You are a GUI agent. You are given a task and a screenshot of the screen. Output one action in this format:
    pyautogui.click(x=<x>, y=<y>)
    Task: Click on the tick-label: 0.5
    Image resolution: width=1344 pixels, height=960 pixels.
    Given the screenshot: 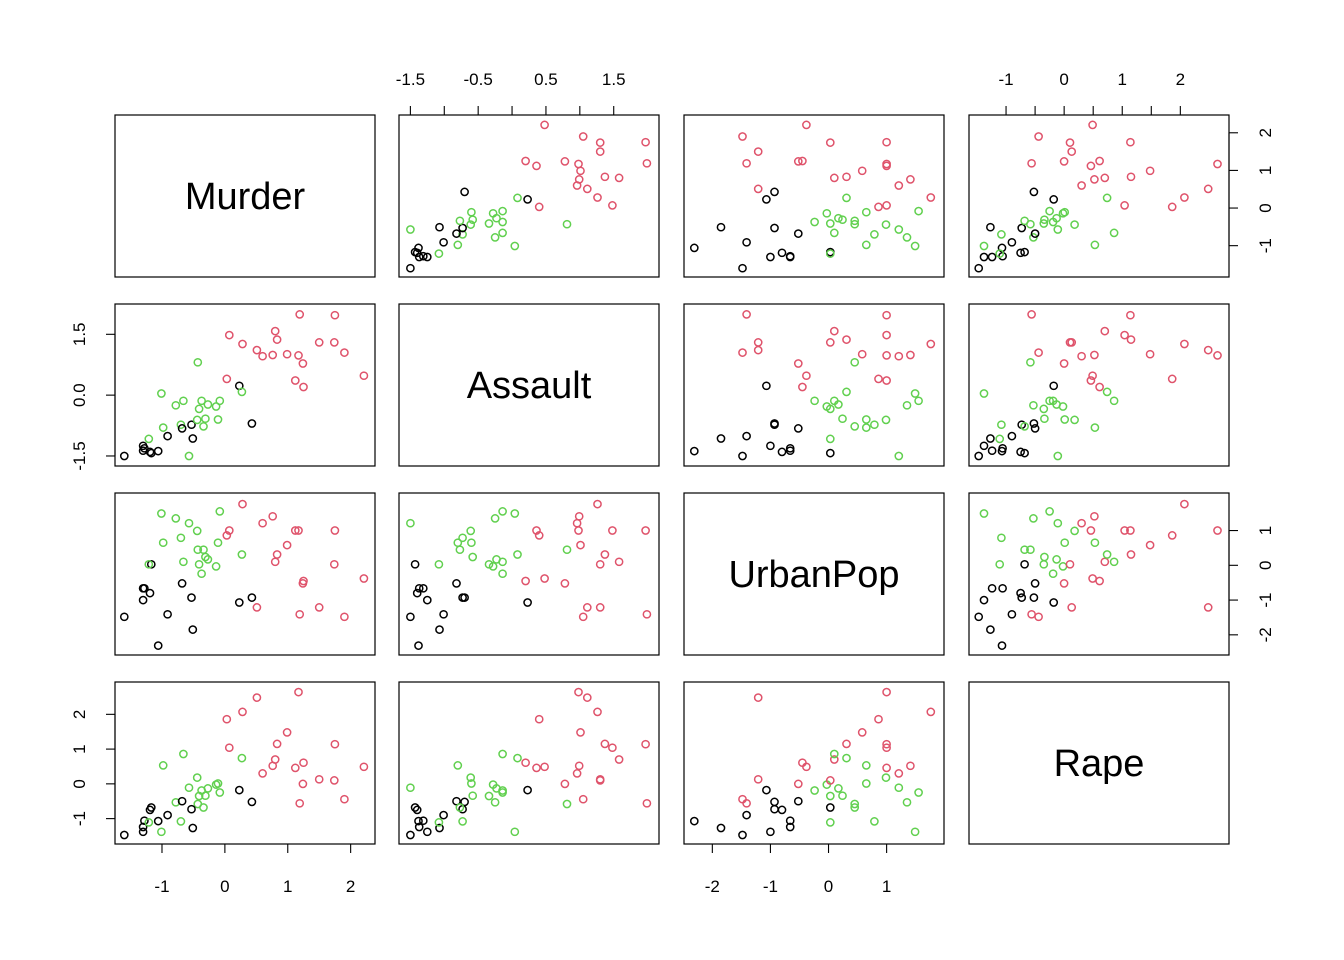 What is the action you would take?
    pyautogui.click(x=546, y=79)
    